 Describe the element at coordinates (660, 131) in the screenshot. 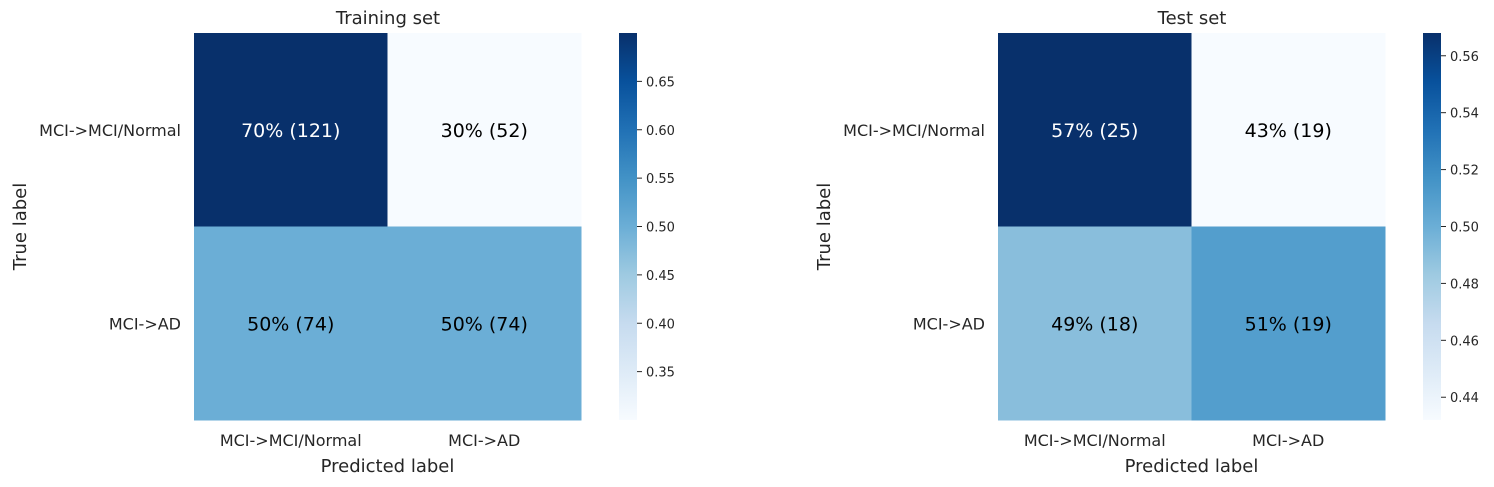

I see `colorbar-tick-label: 0.60` at that location.